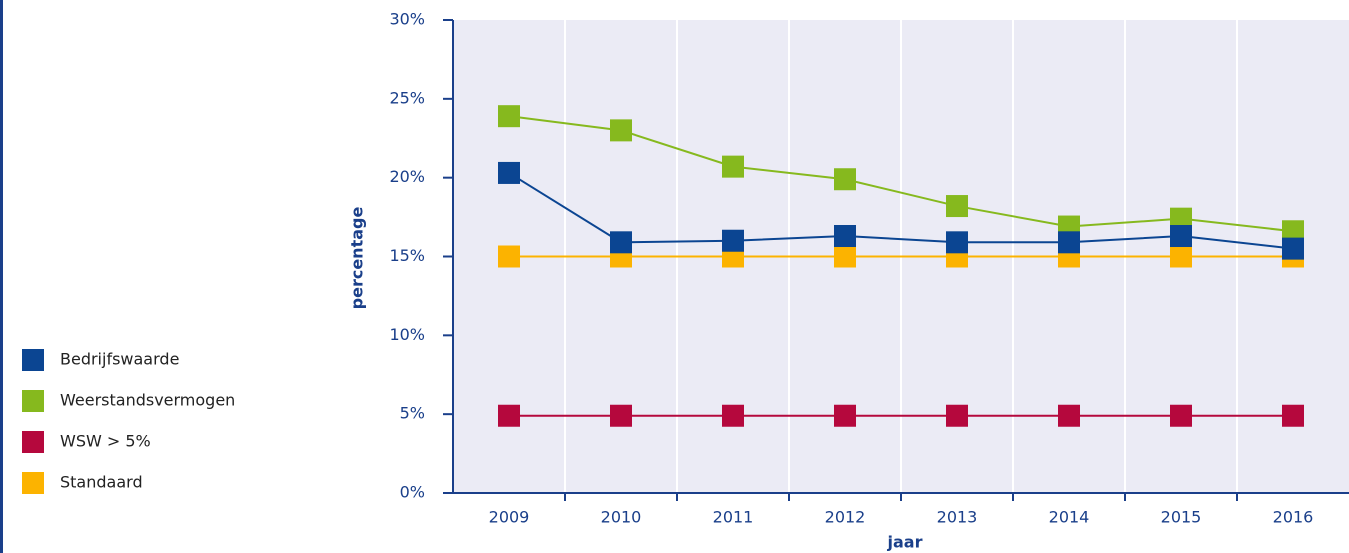  Describe the element at coordinates (845, 517) in the screenshot. I see `x-tick-label: 2012` at that location.